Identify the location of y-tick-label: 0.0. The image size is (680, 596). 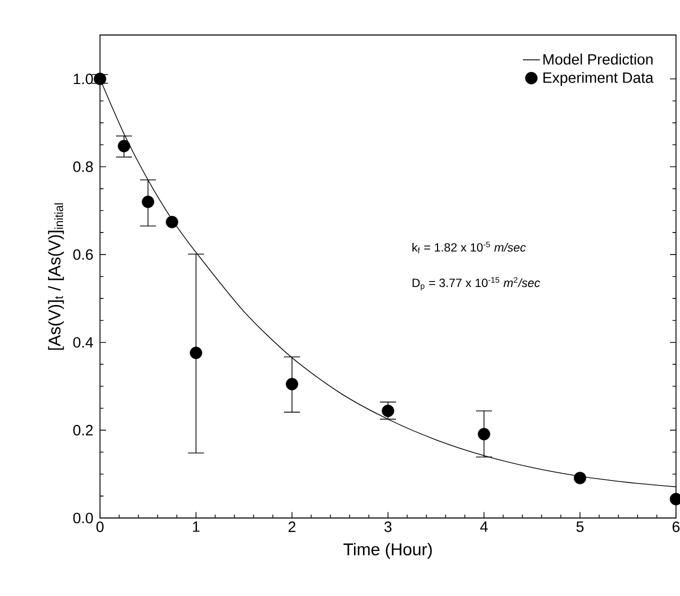
(83, 518).